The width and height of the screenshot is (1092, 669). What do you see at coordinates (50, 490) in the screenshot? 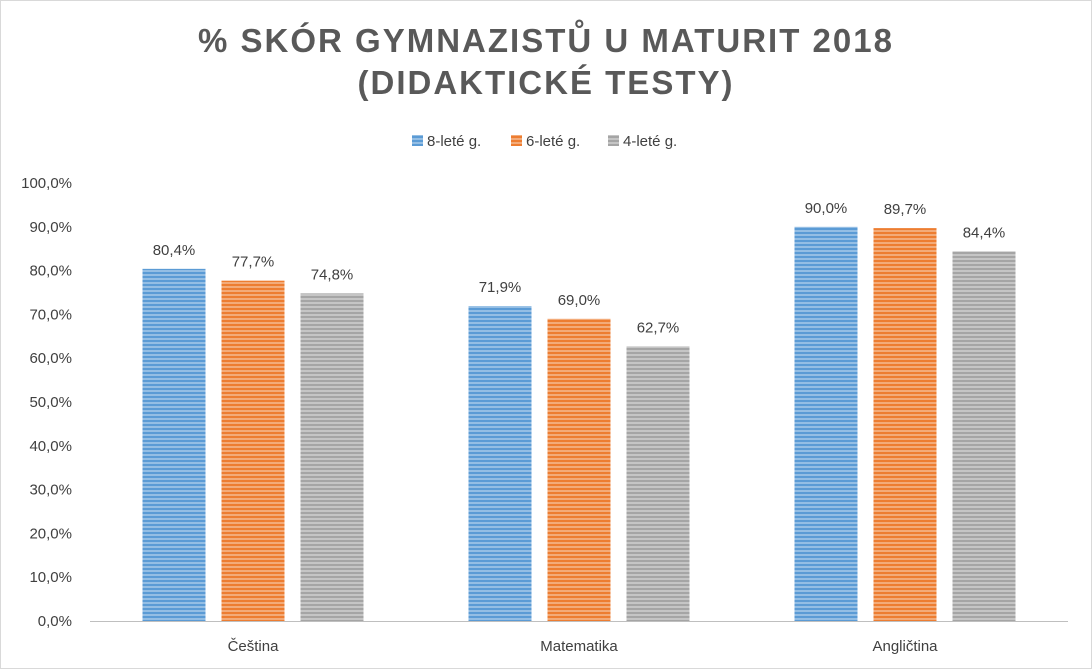
I see `y-tick-label: 30,0%` at bounding box center [50, 490].